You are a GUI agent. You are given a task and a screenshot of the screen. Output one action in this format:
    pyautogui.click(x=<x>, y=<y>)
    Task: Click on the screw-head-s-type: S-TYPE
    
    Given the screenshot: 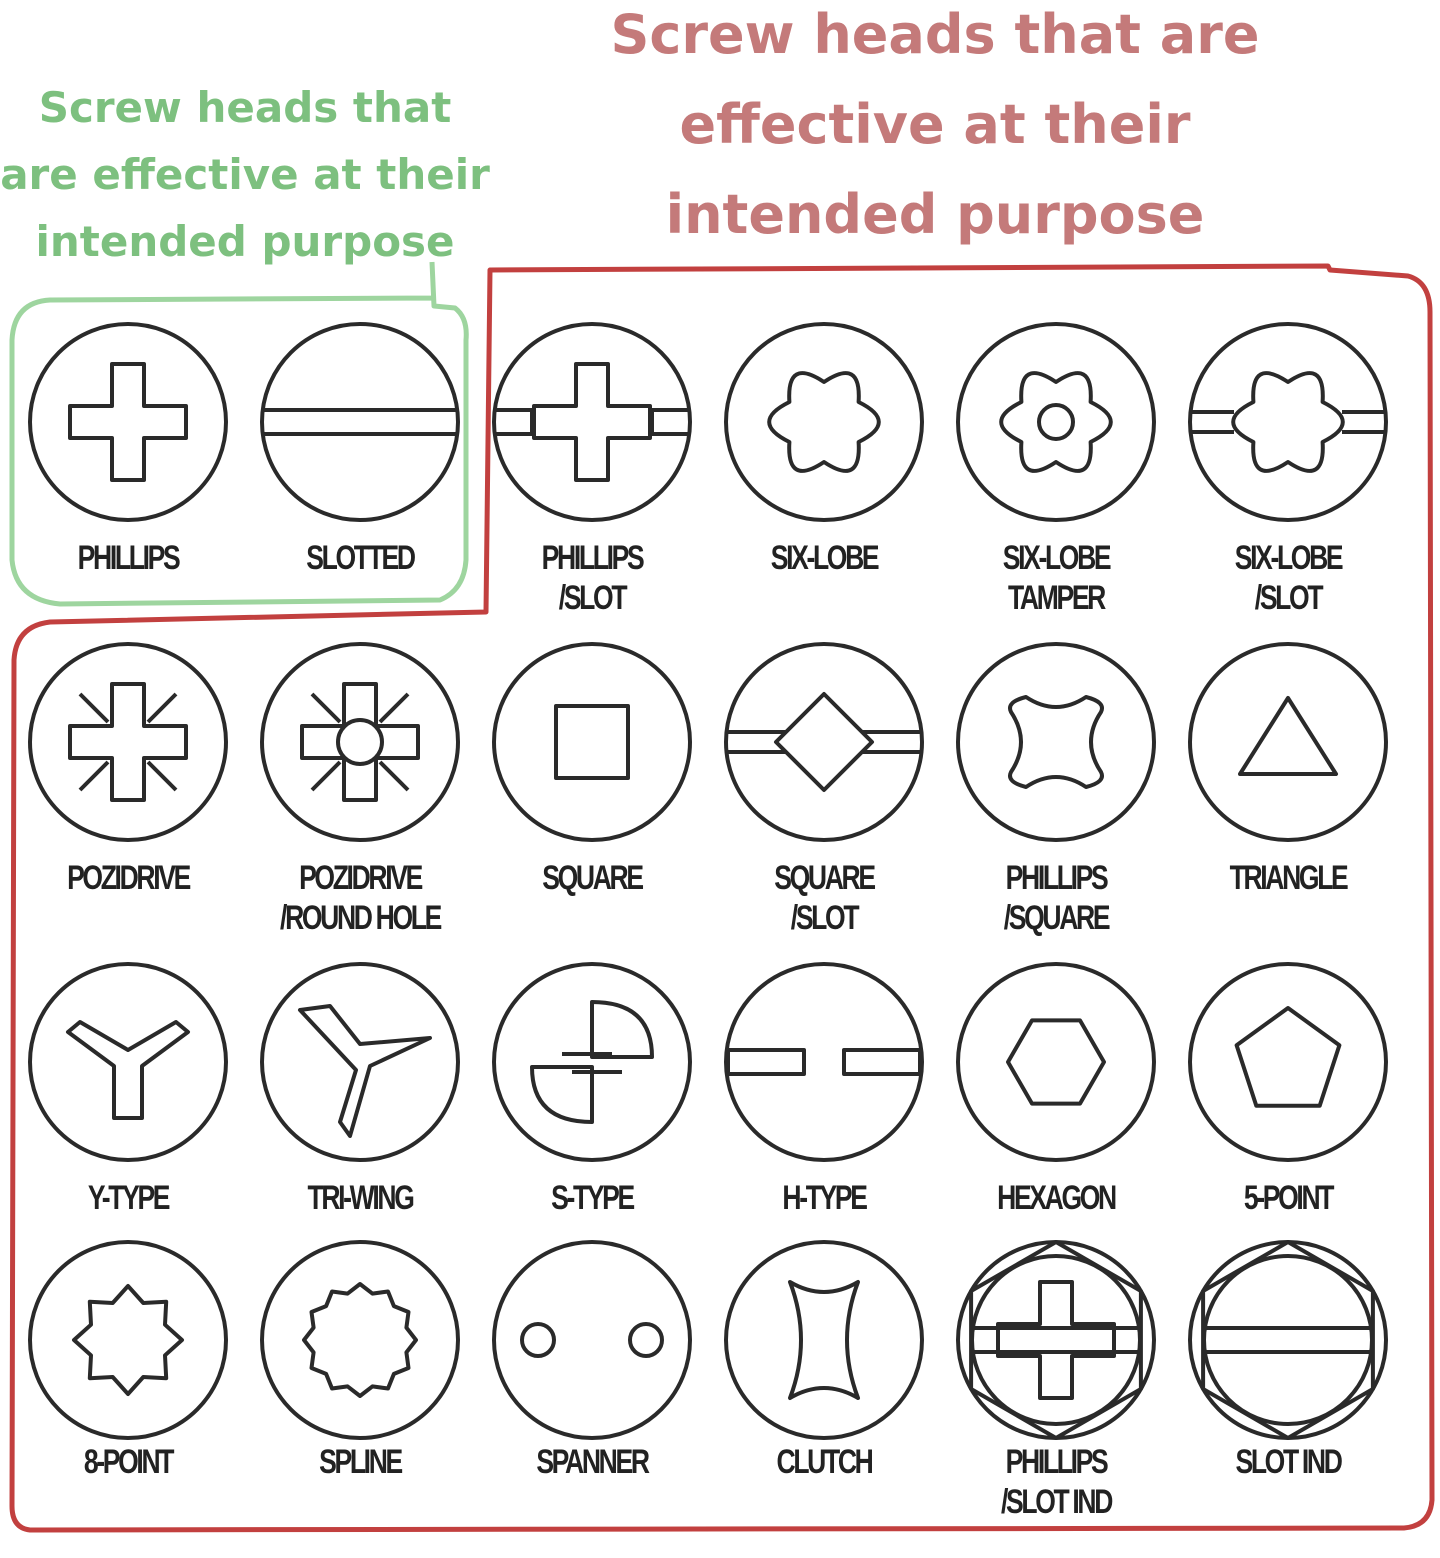 What is the action you would take?
    pyautogui.click(x=592, y=1120)
    